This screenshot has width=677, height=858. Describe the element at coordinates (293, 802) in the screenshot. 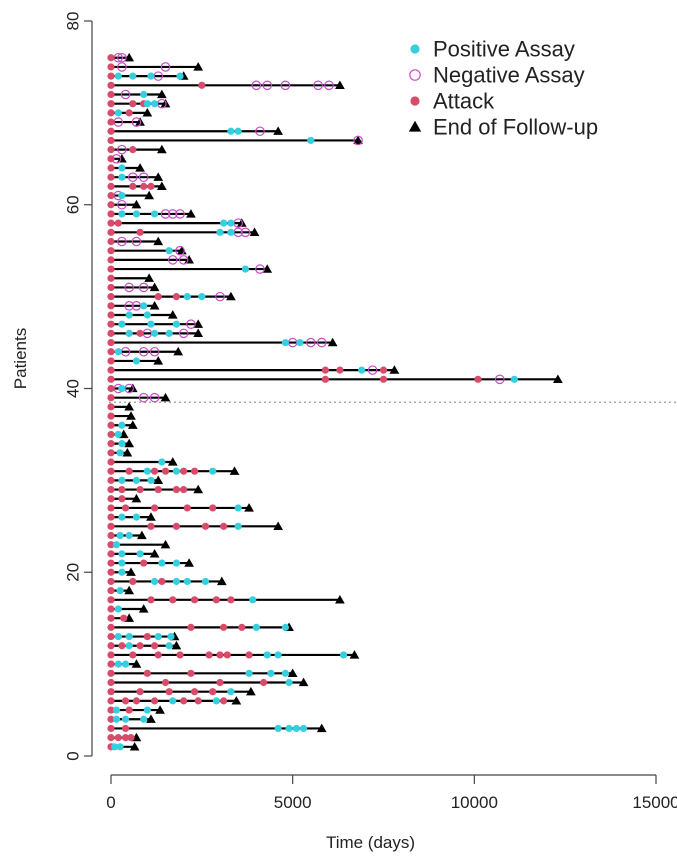

I see `x-tick-label-5000: 5000` at that location.